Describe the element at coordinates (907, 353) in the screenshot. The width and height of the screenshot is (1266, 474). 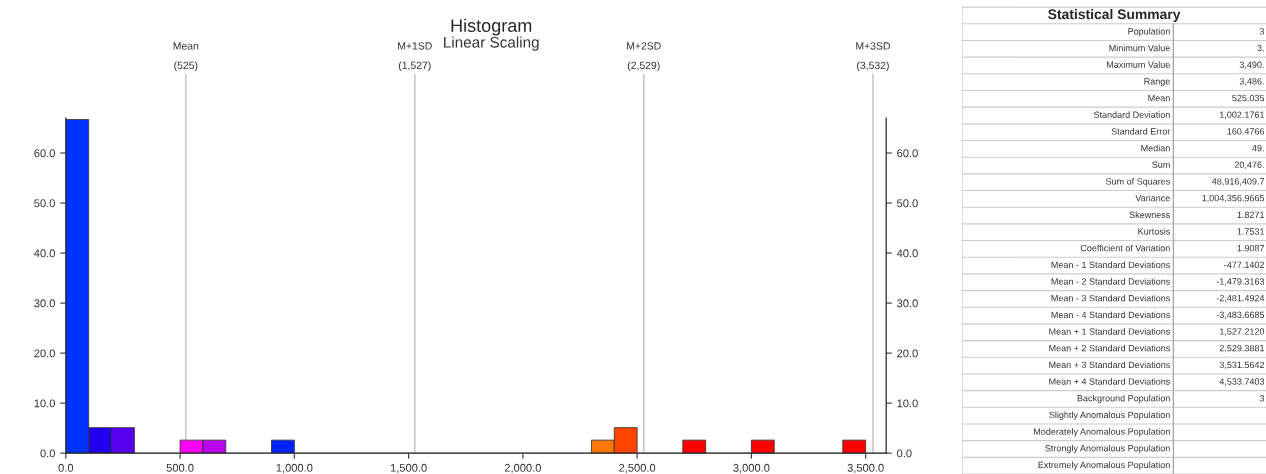
I see `y2-tick-label: 20.0` at that location.